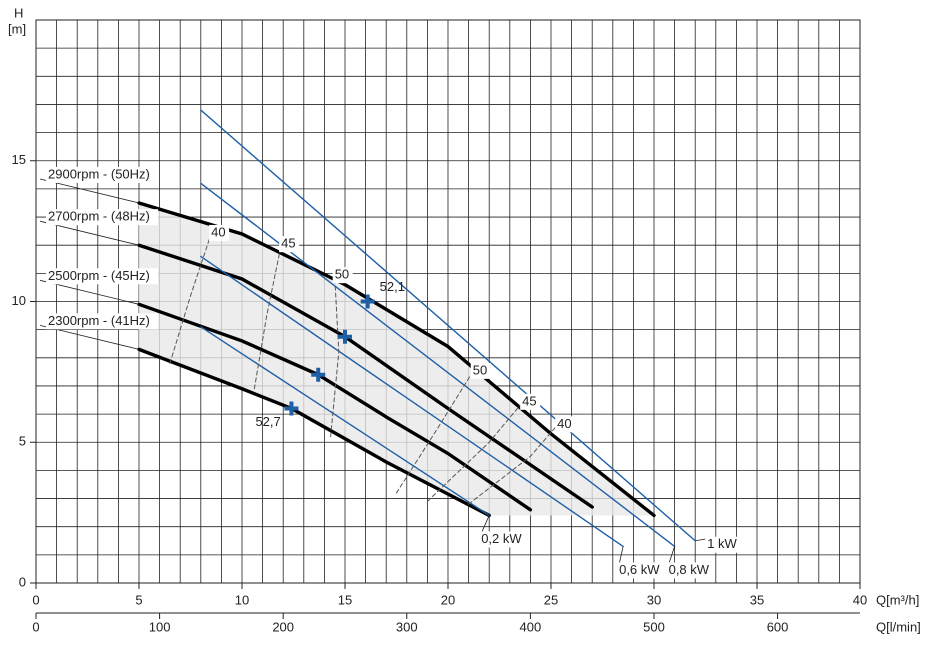 The image size is (938, 646). What do you see at coordinates (551, 599) in the screenshot?
I see `x-tick-label: 25` at bounding box center [551, 599].